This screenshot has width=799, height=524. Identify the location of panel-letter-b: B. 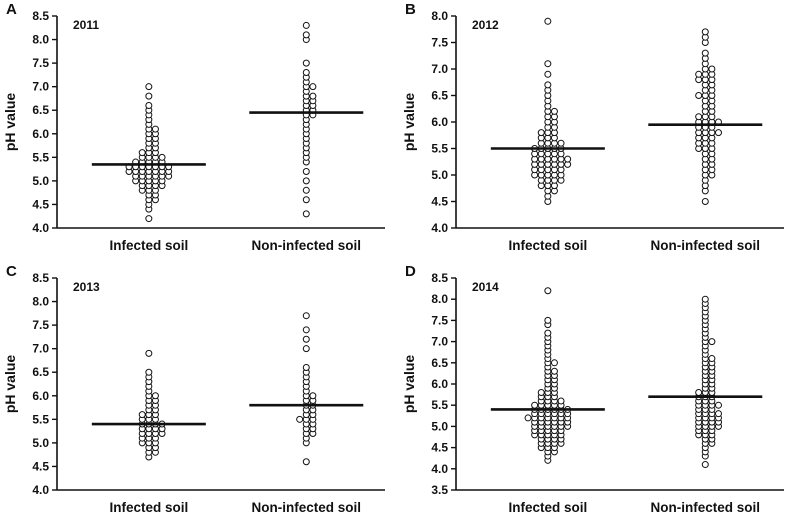
(410, 9).